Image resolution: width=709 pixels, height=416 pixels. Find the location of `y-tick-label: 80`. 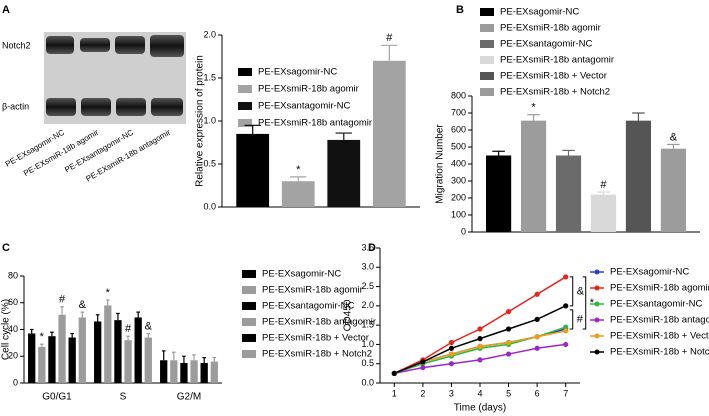

y-tick-label: 80 is located at coordinates (13, 275).